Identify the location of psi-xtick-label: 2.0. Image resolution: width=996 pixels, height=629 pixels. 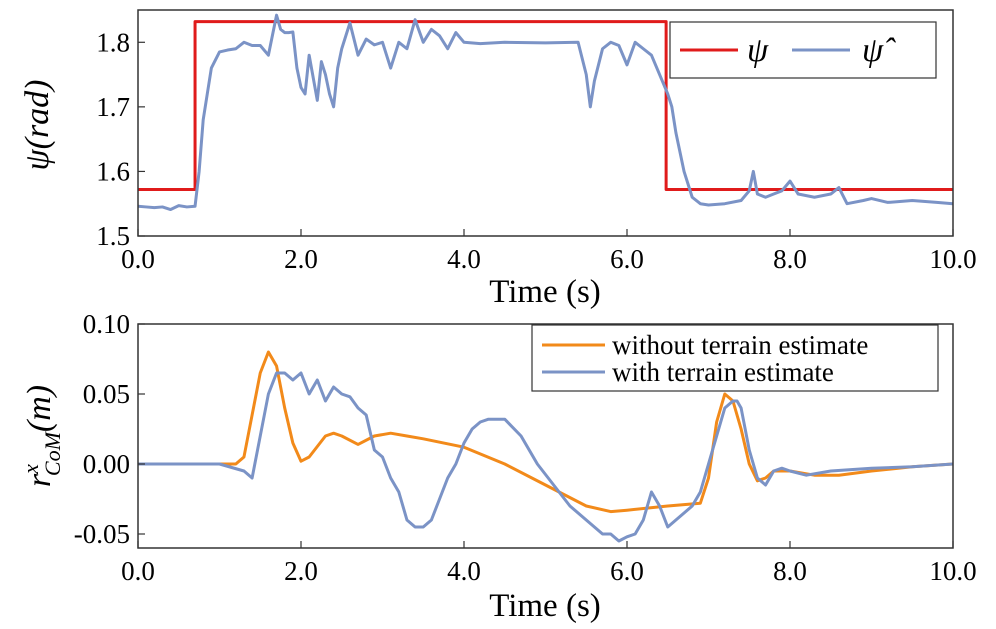
(301, 259).